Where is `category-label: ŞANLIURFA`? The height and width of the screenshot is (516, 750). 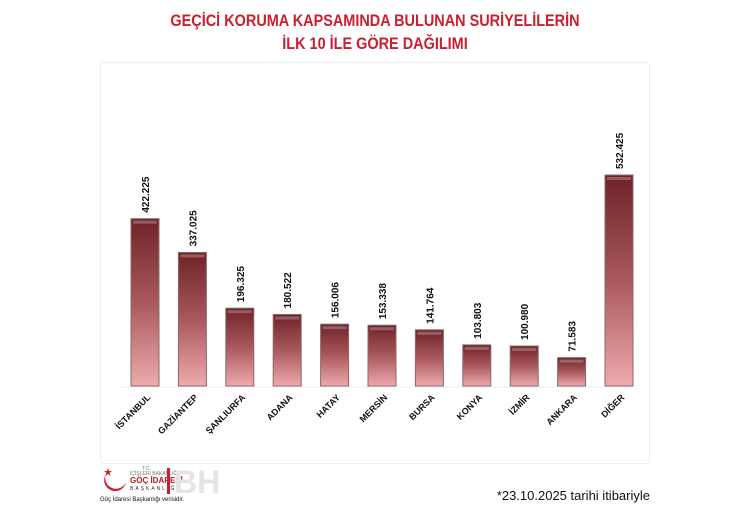
category-label: ŞANLIURFA is located at coordinates (226, 414).